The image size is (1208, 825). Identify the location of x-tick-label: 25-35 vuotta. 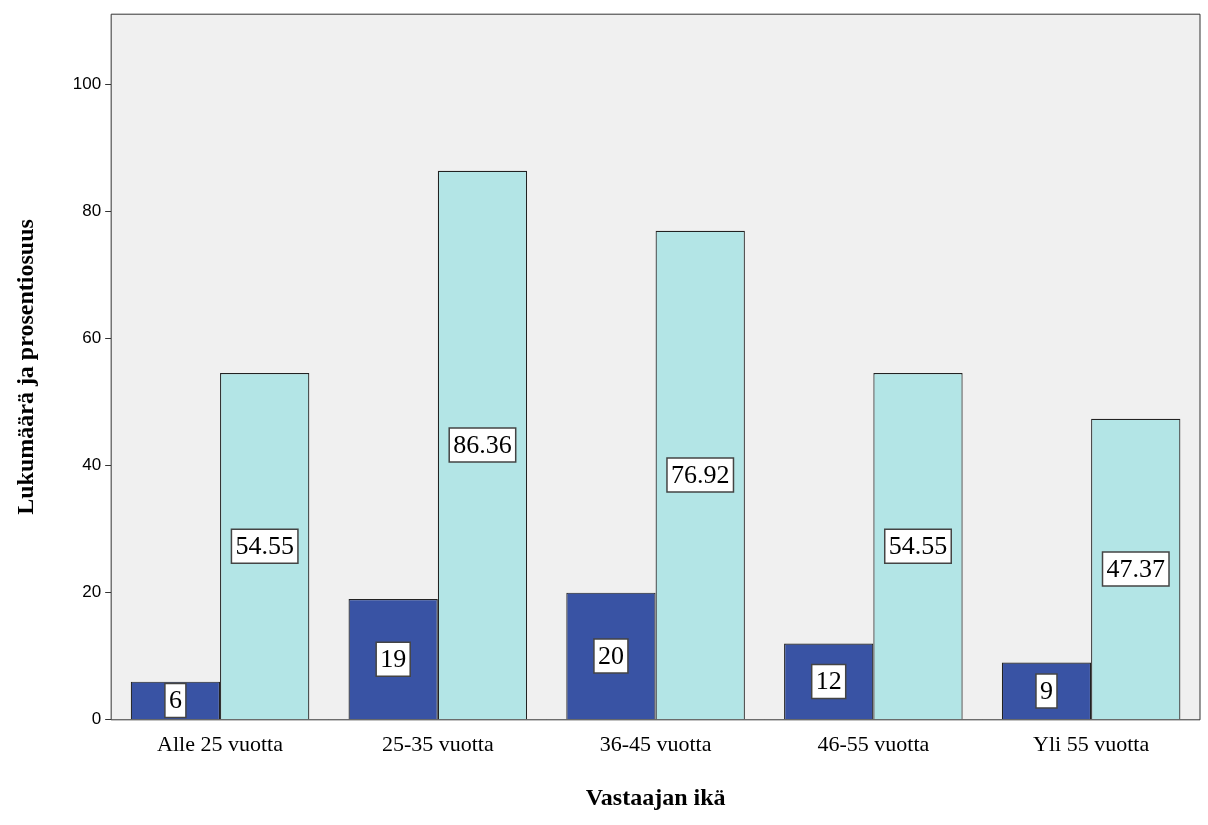
(437, 743).